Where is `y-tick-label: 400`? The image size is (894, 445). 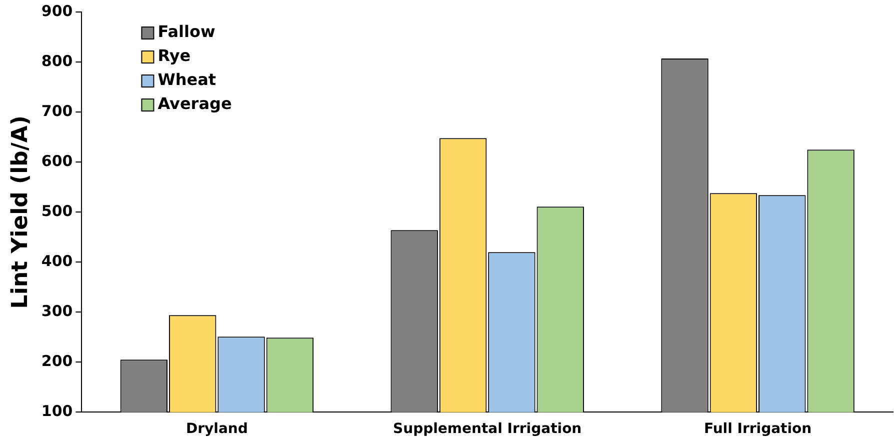 y-tick-label: 400 is located at coordinates (57, 261).